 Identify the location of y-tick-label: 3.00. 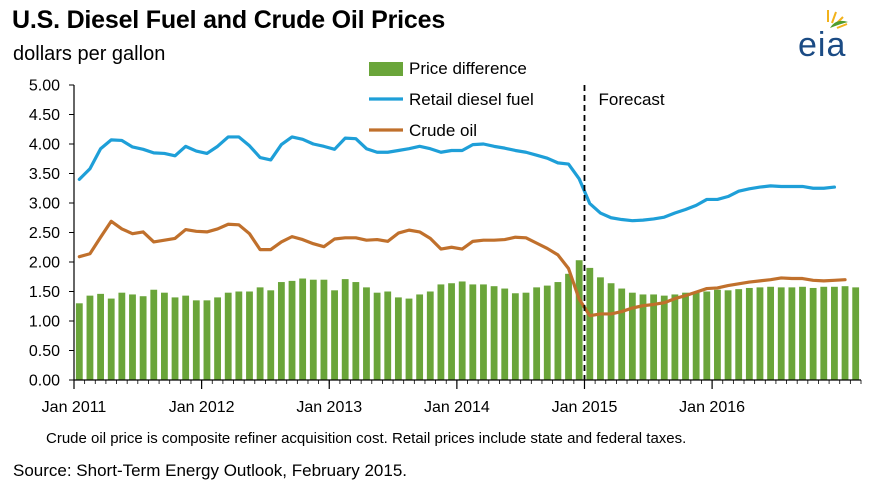
(44, 204).